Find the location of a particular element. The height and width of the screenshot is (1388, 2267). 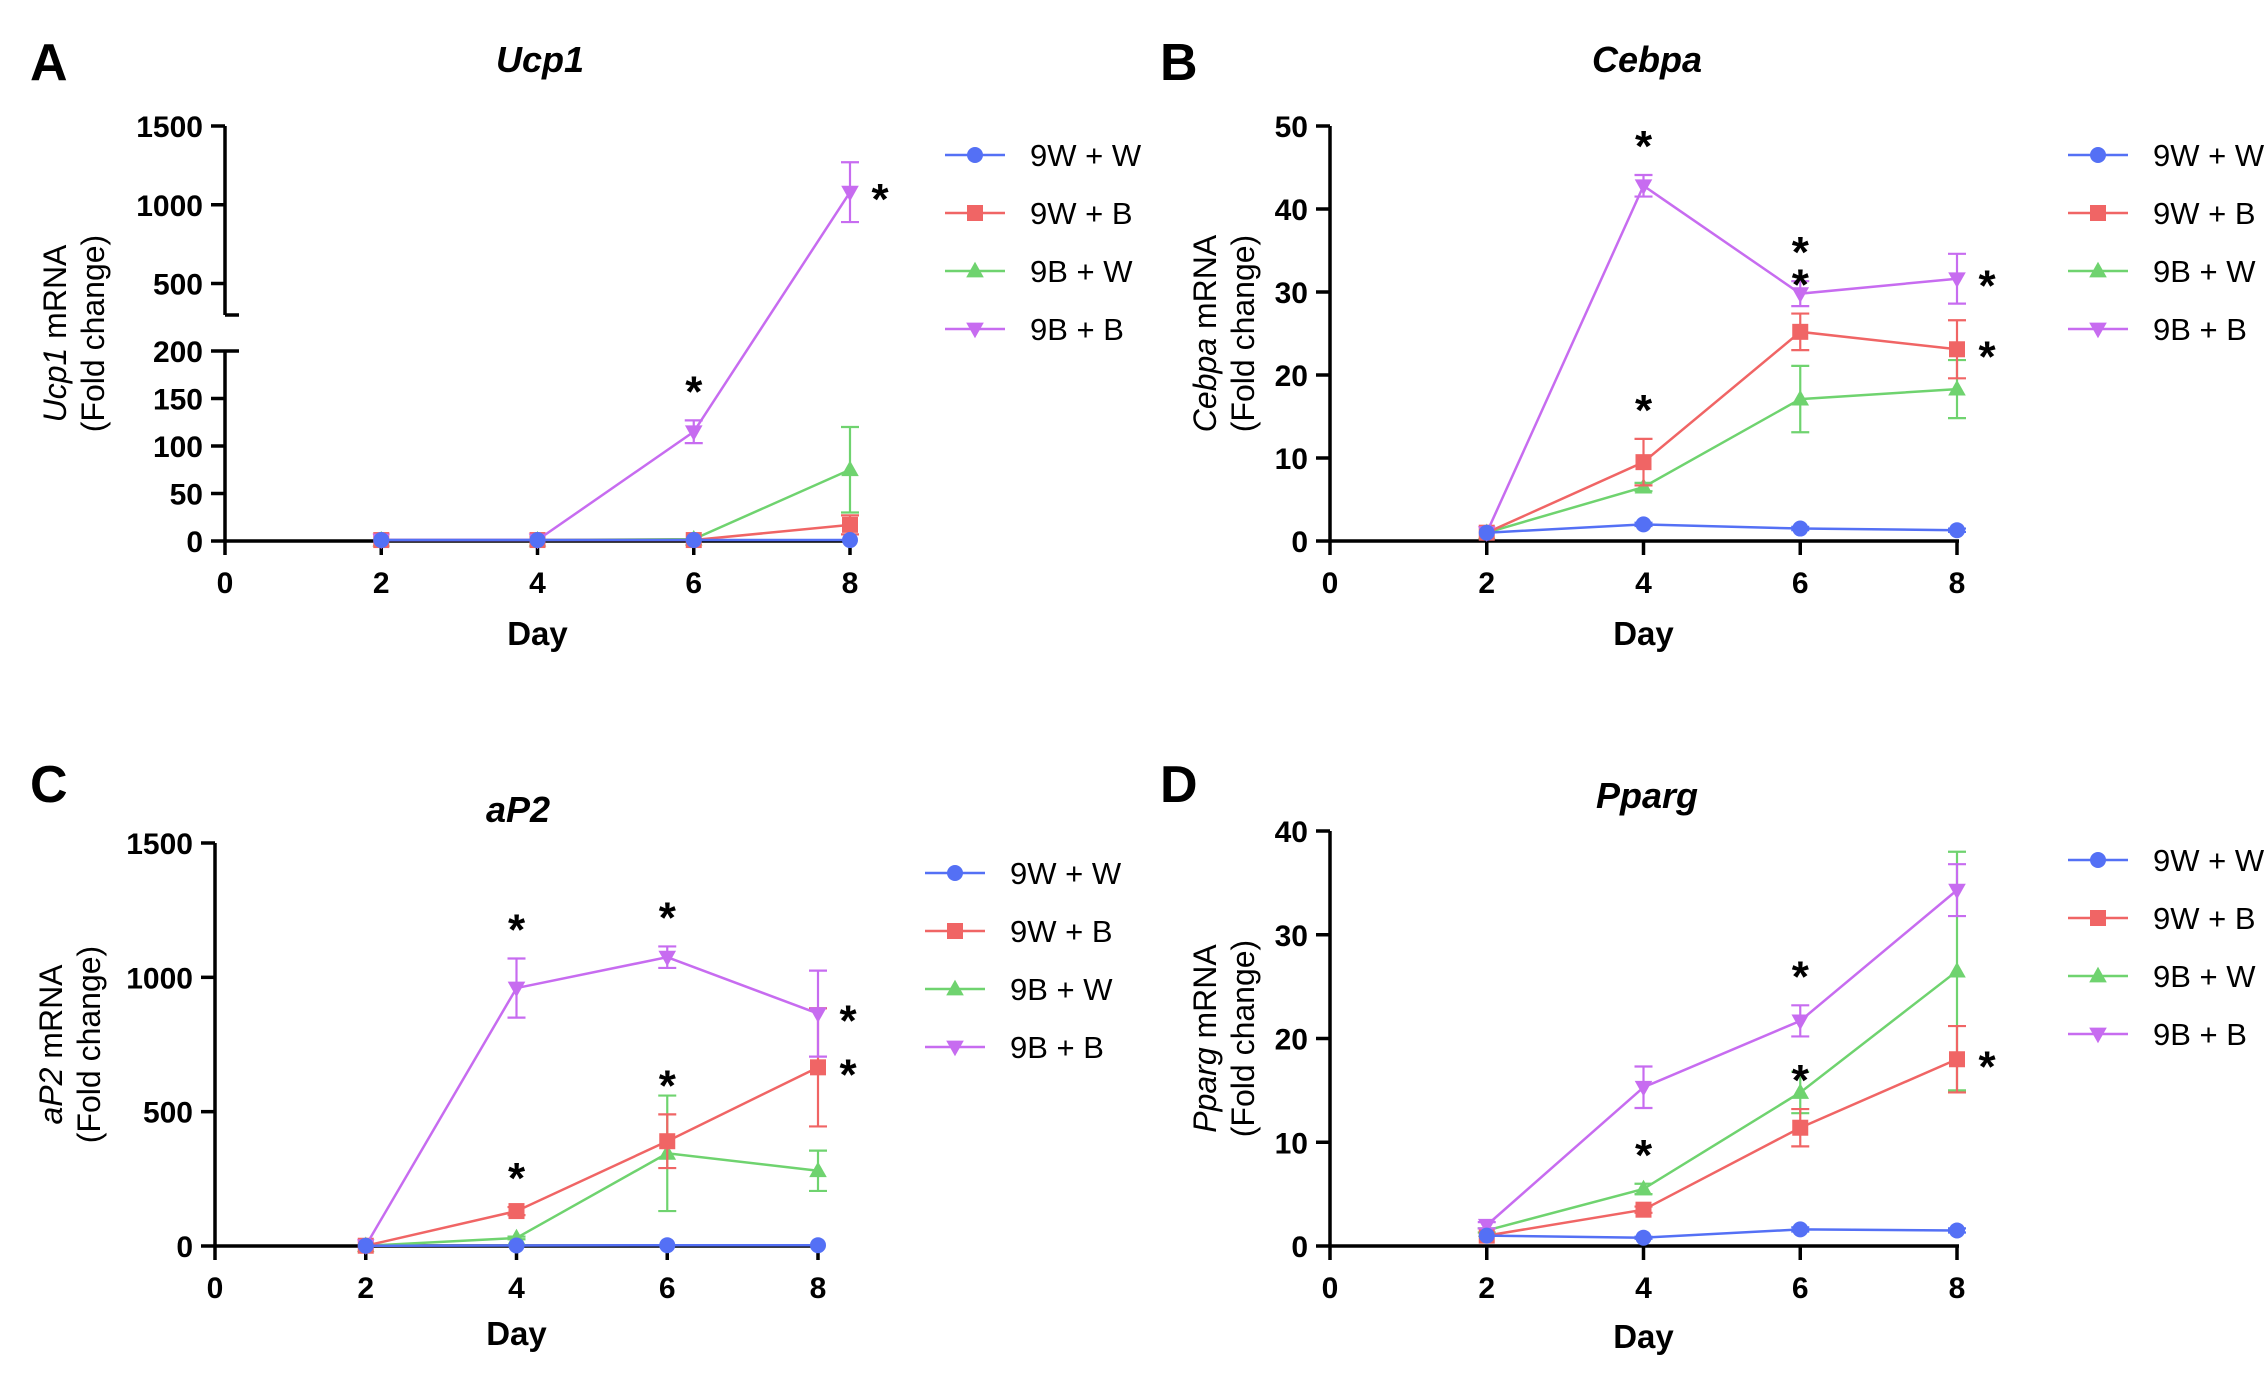

y-tick-label: 100 is located at coordinates (178, 447).